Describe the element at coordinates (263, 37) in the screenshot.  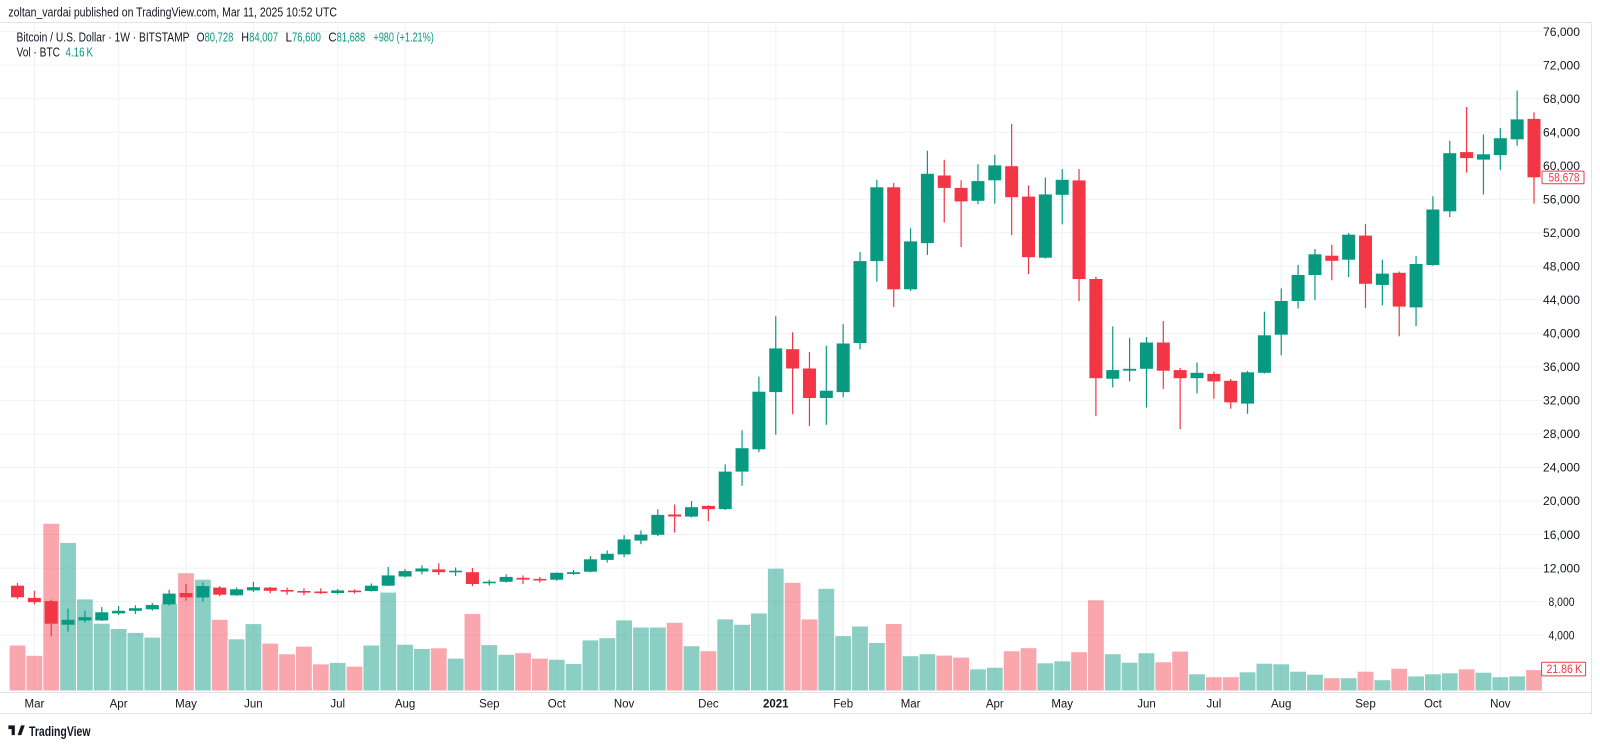
I see `svg-text: 84,007` at that location.